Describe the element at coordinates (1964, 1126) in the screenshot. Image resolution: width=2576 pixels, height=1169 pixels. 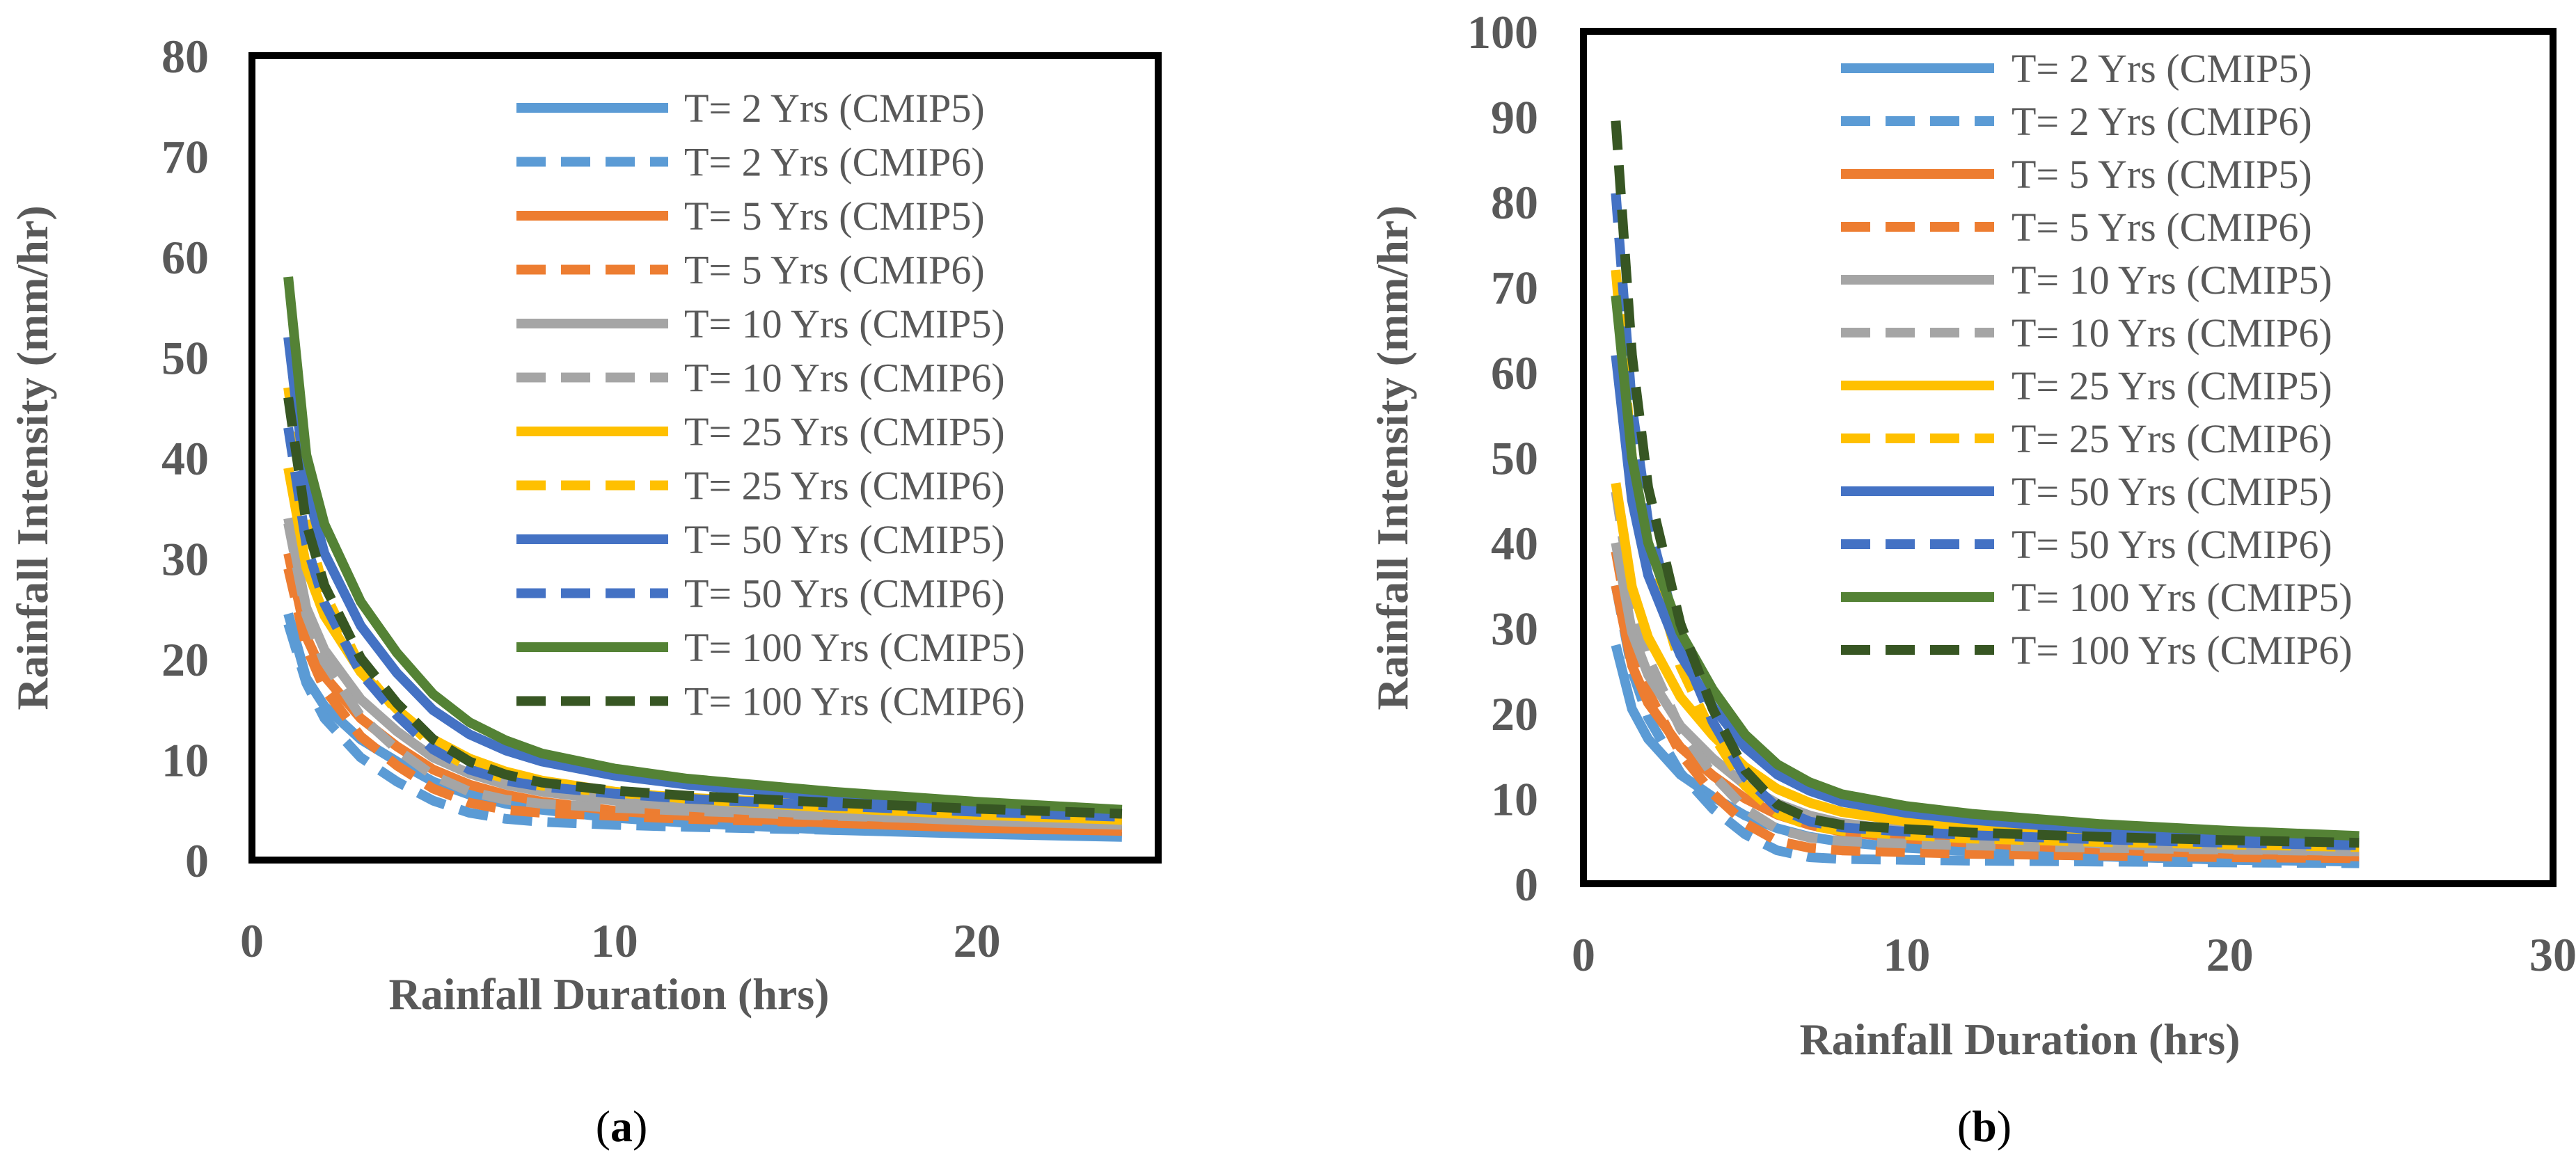
I see `panel-label-b-open: (` at that location.